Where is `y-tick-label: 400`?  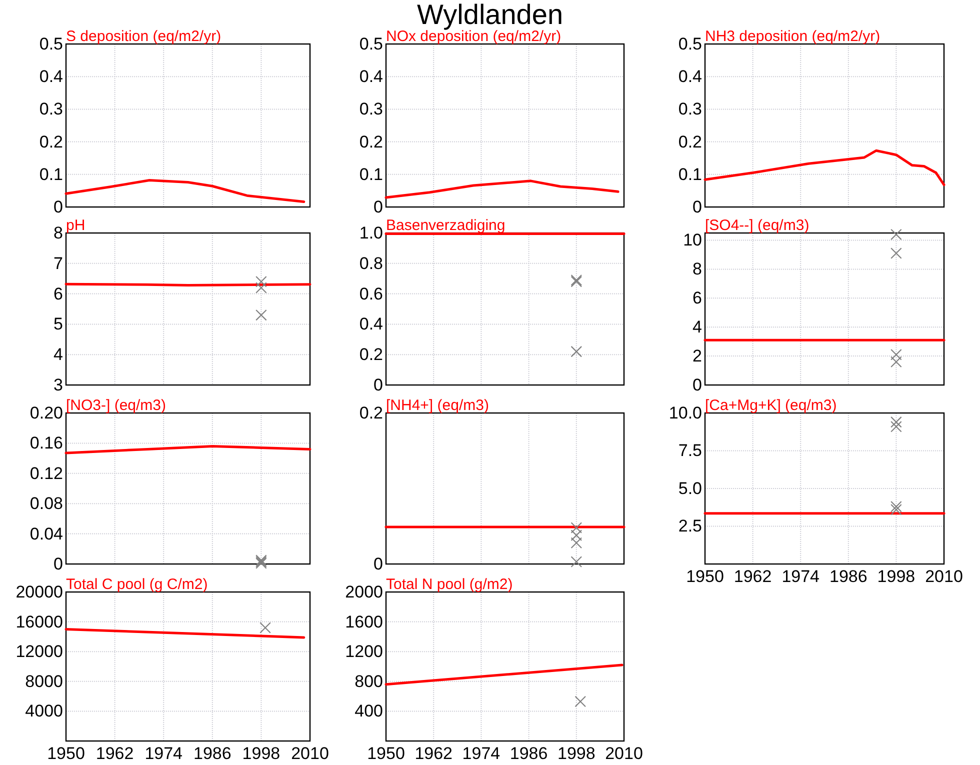 y-tick-label: 400 is located at coordinates (368, 711).